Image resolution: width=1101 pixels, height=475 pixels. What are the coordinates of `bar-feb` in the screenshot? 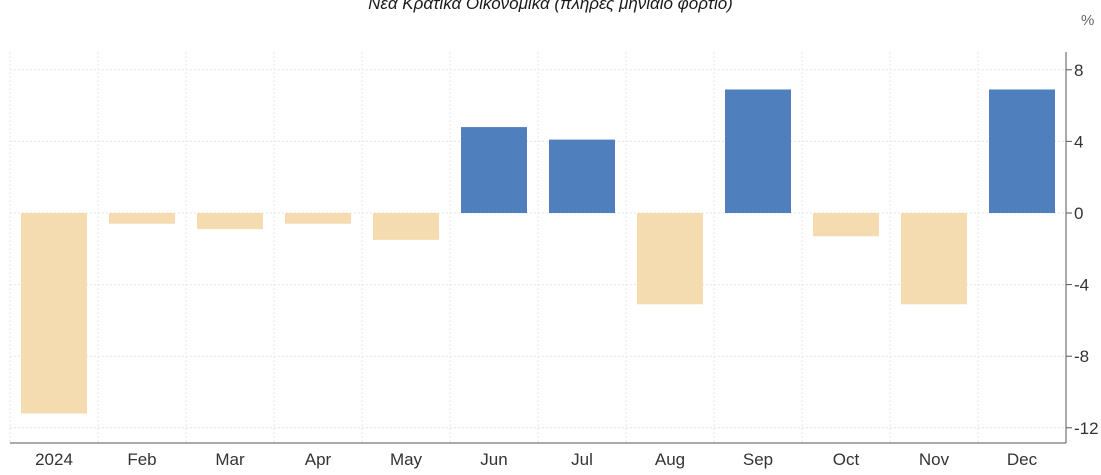 It's located at (142, 218).